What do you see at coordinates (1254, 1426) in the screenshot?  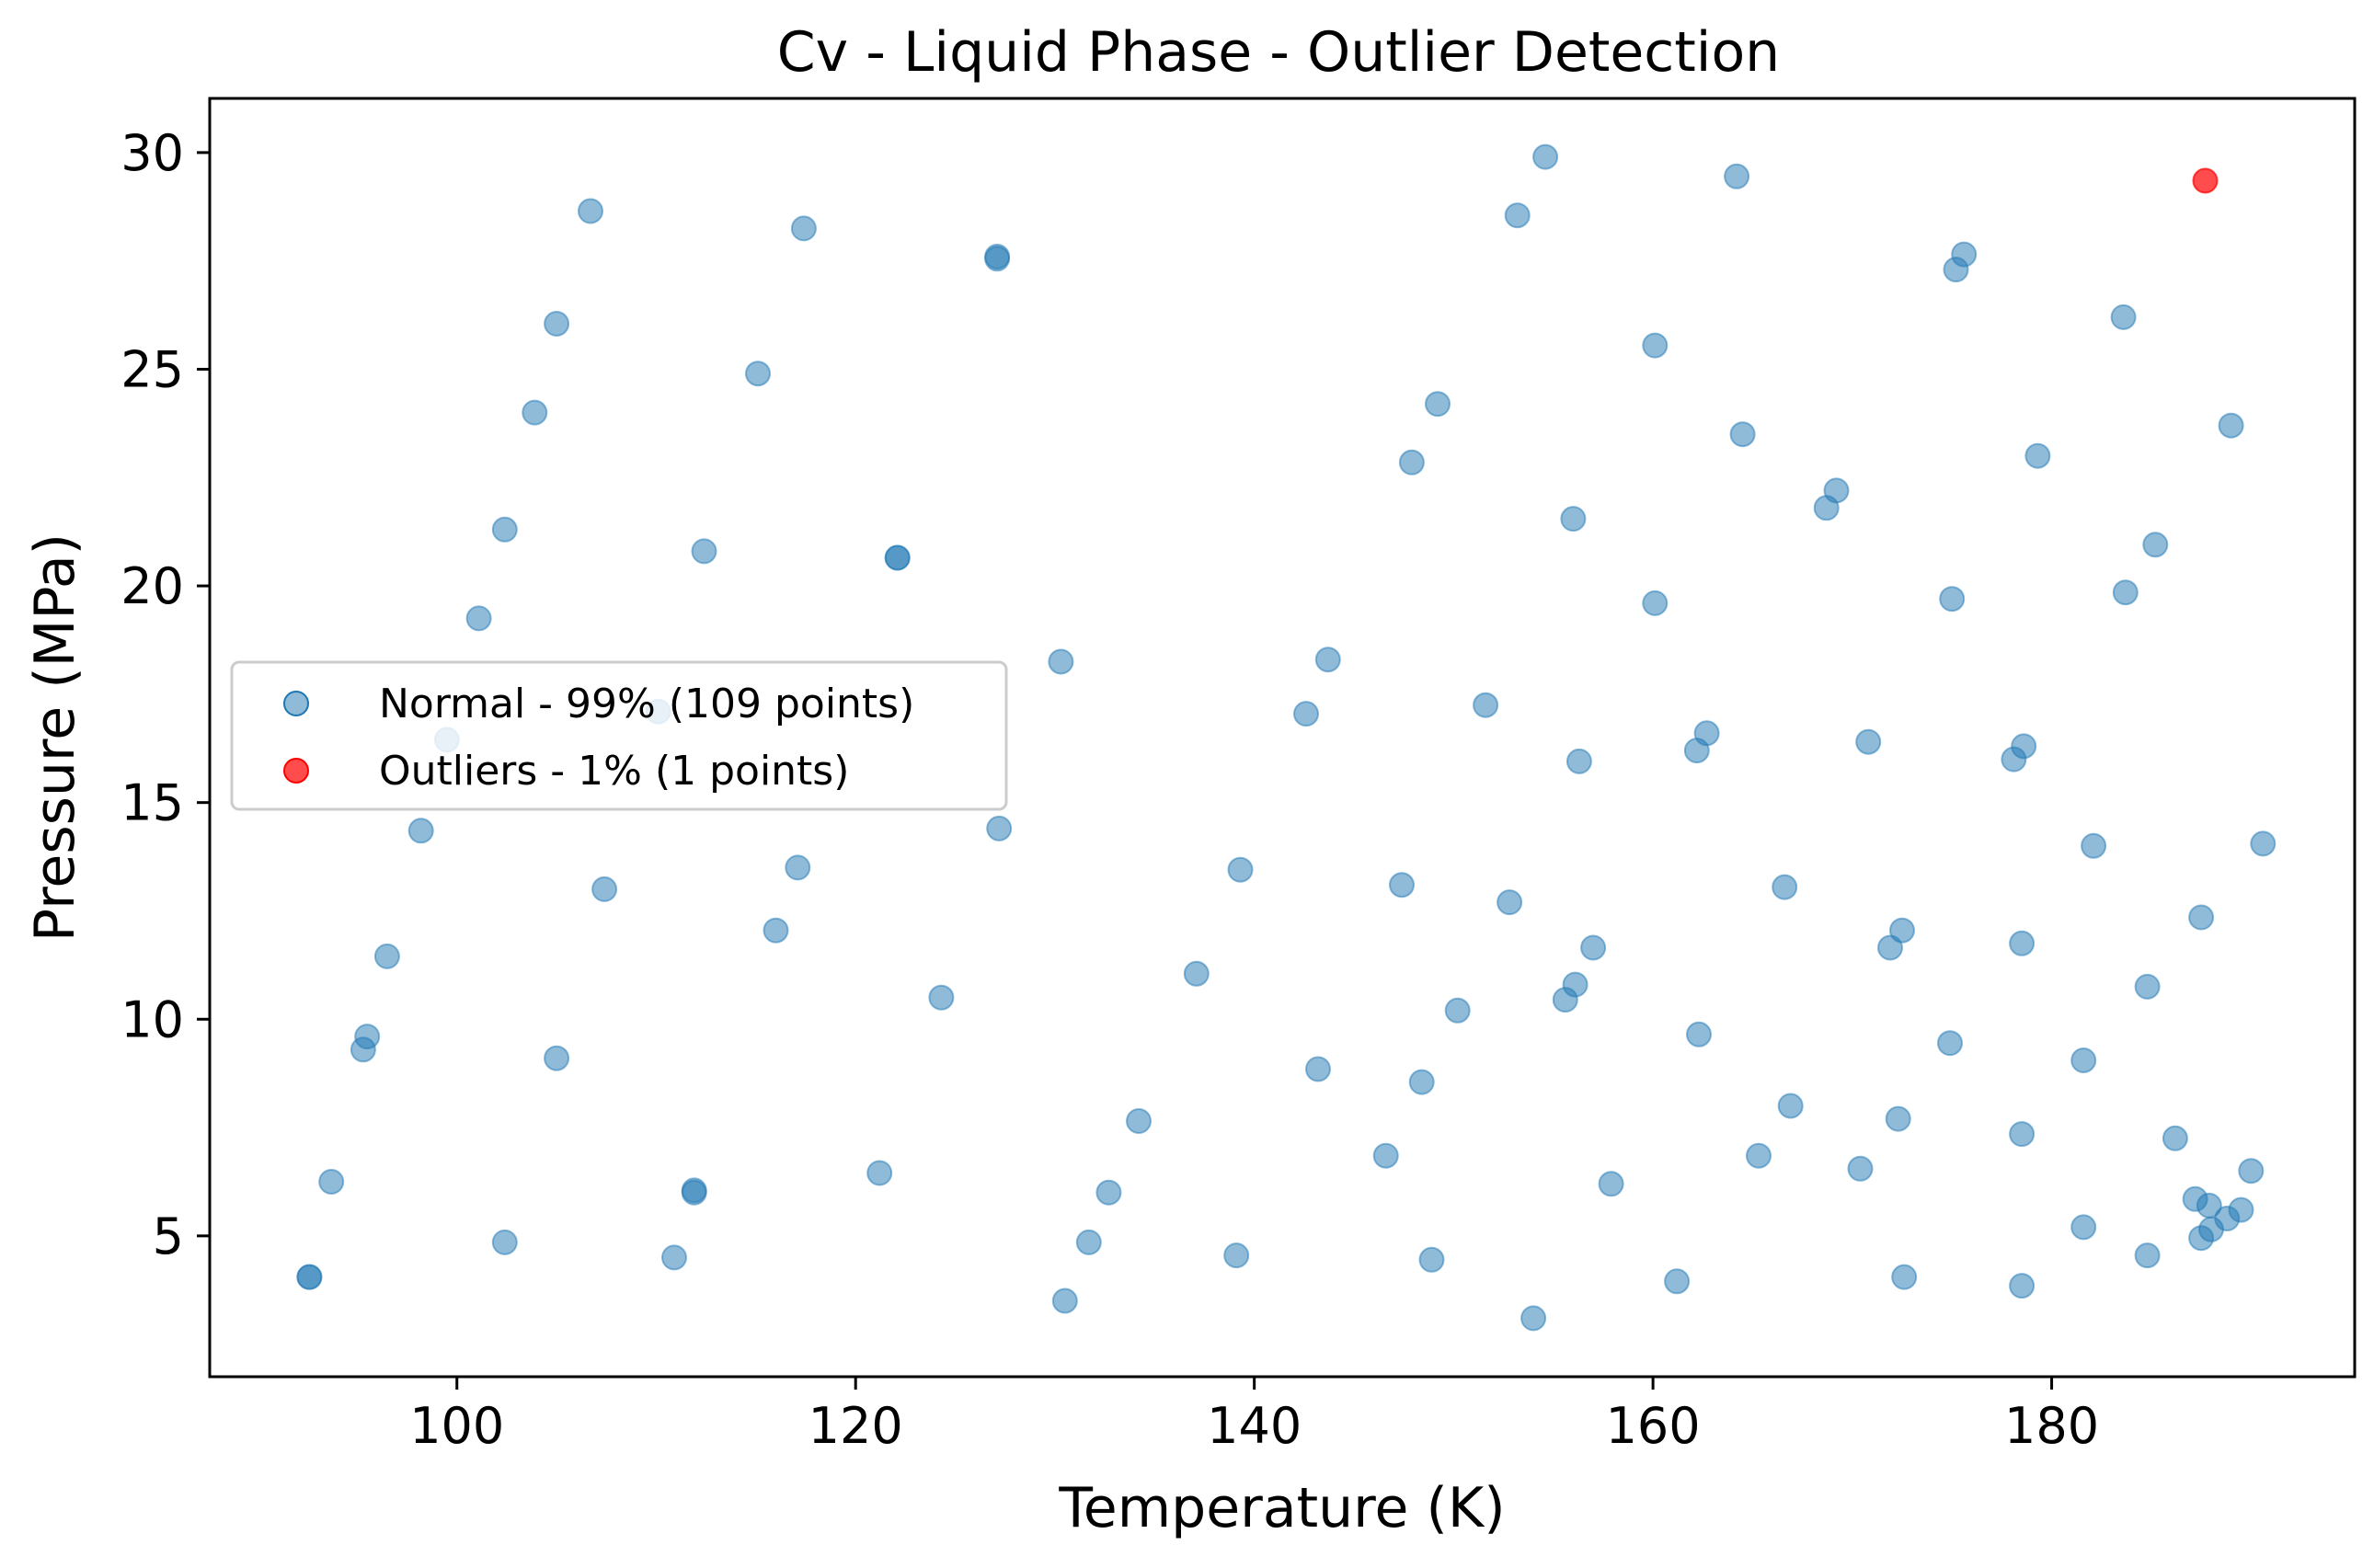 I see `x-tick-label-2: 140` at bounding box center [1254, 1426].